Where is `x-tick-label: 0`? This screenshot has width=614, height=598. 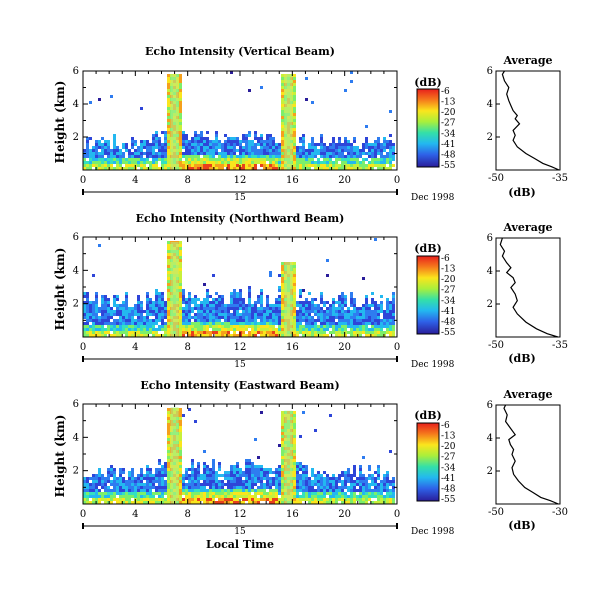
x-tick-label: 0 is located at coordinates (83, 514).